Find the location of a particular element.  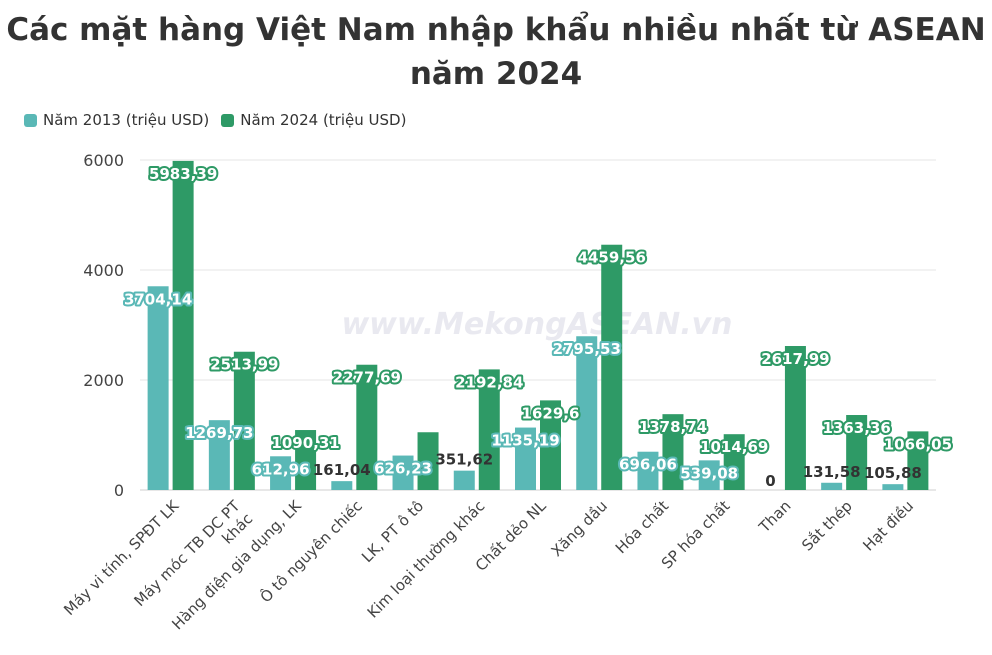

data-label: 5983,39 is located at coordinates (183, 174).